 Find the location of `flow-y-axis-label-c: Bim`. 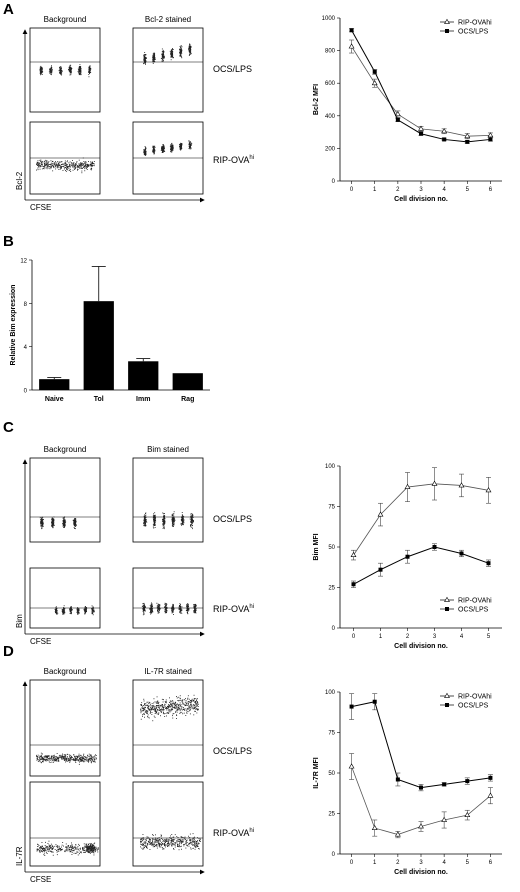

flow-y-axis-label-c: Bim is located at coordinates (19, 621).